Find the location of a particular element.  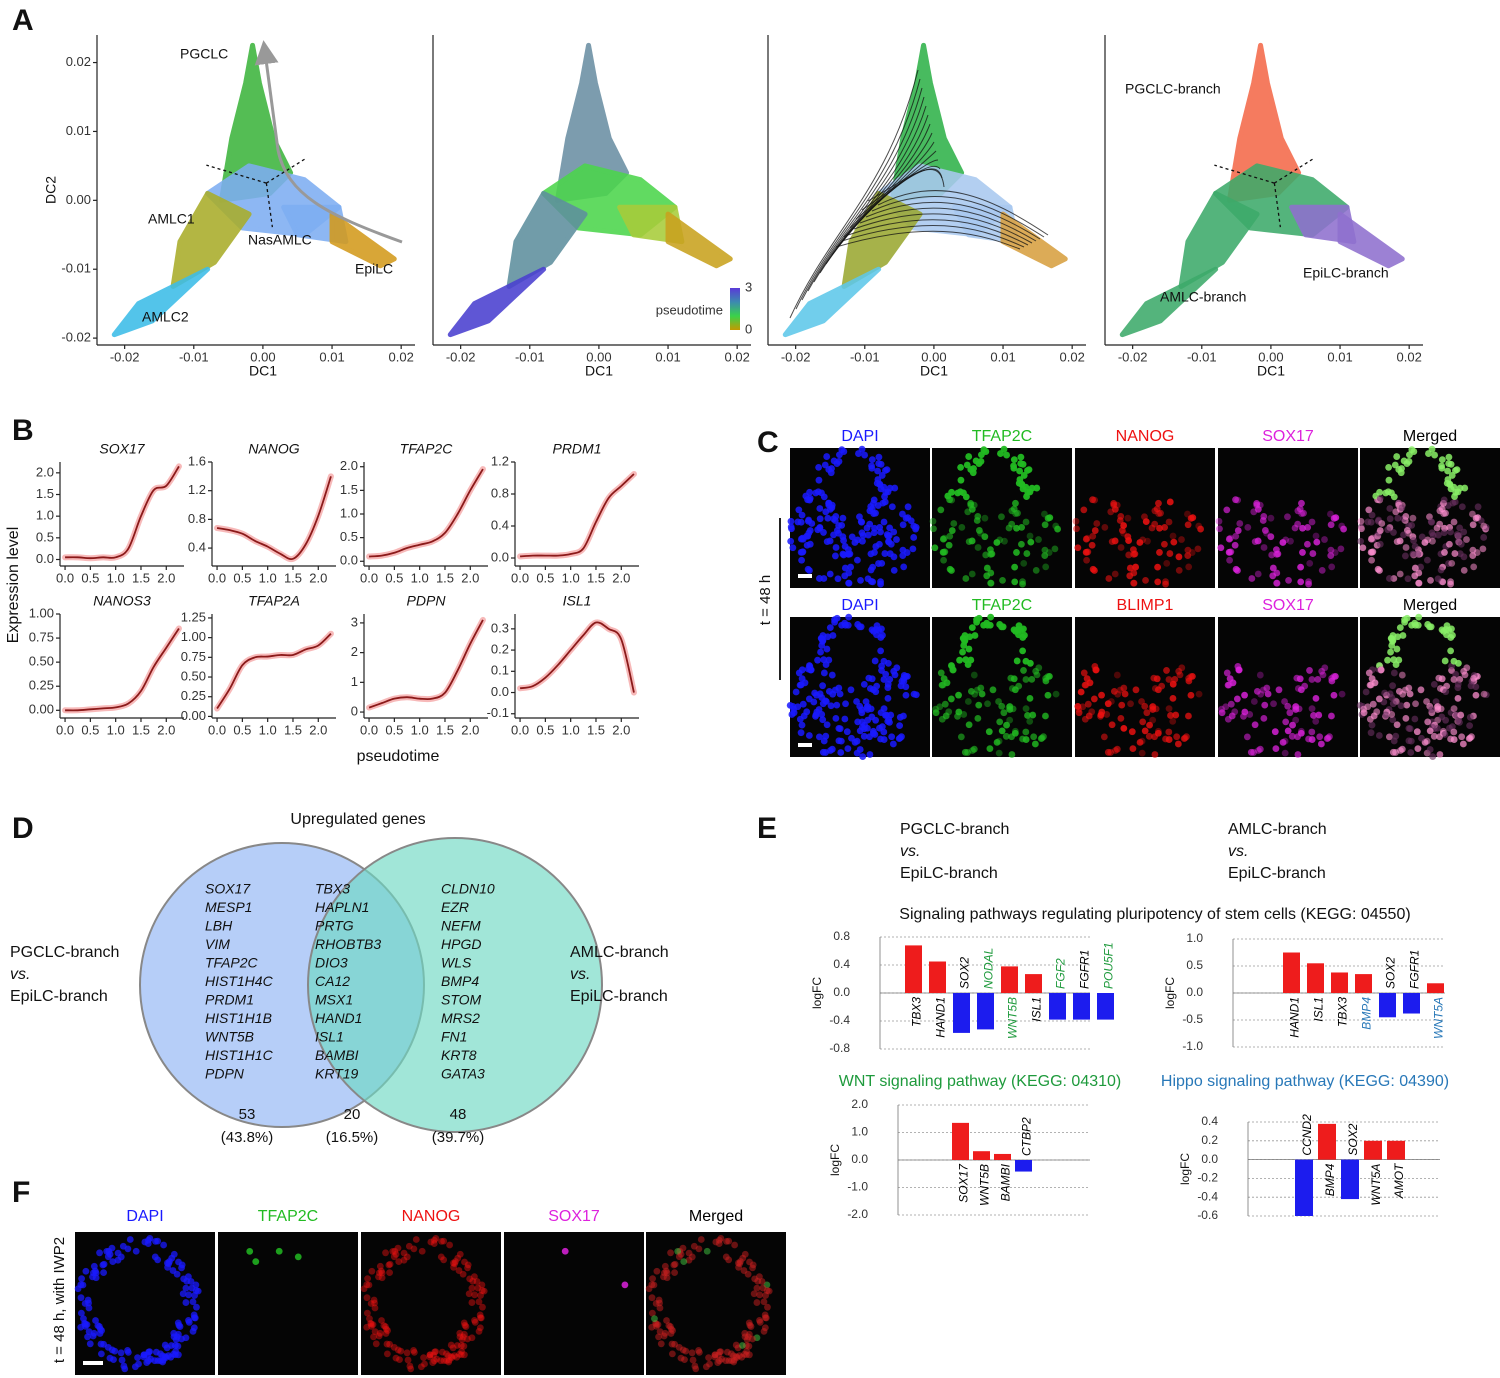

category-label: TBX3 is located at coordinates (1343, 1012).